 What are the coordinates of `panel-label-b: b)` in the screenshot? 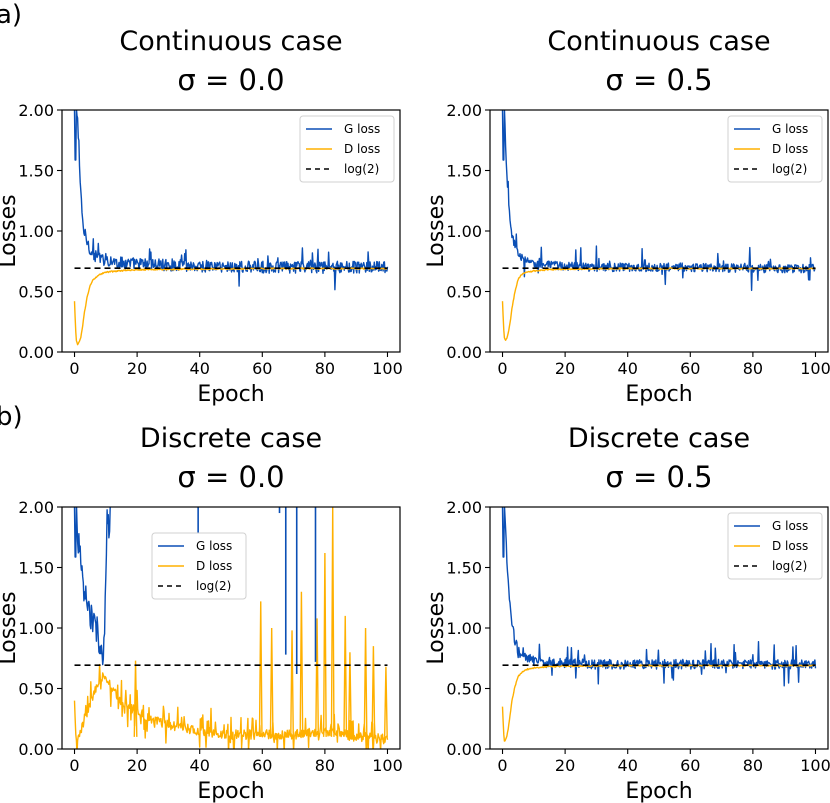 It's located at (11, 417).